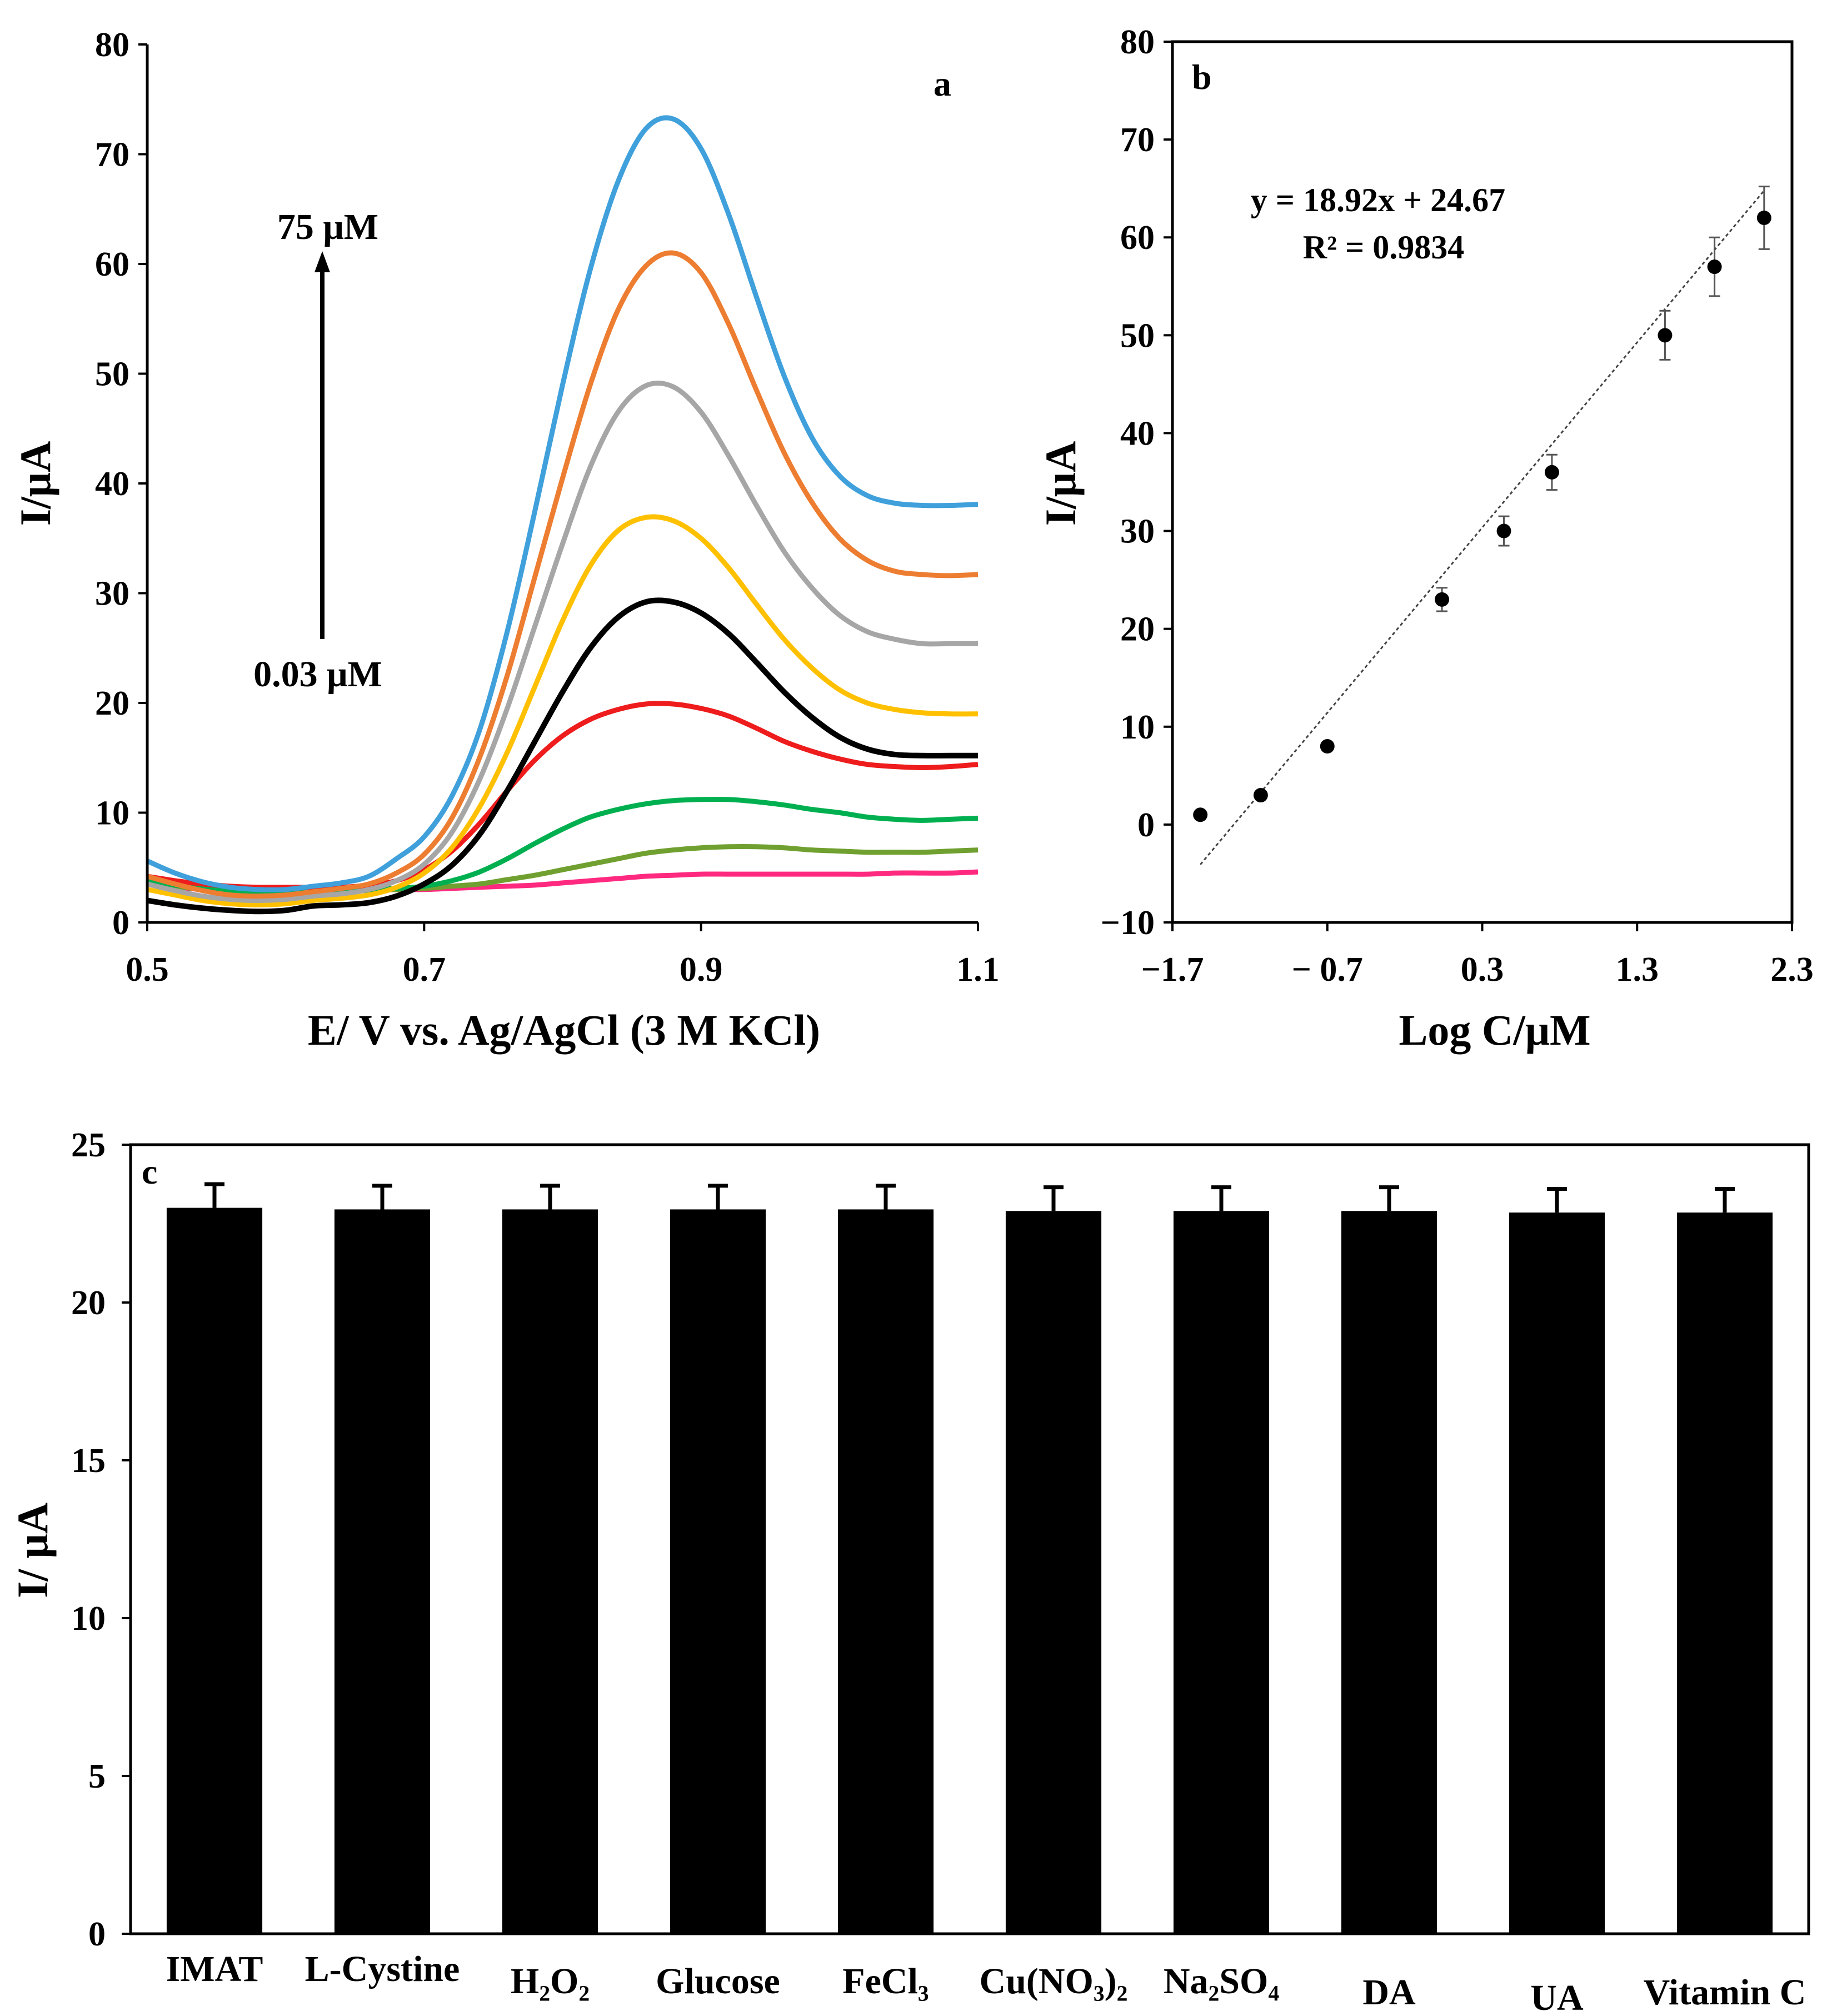 The image size is (1822, 2016). What do you see at coordinates (150, 1171) in the screenshot?
I see `panel-c-letter: c` at bounding box center [150, 1171].